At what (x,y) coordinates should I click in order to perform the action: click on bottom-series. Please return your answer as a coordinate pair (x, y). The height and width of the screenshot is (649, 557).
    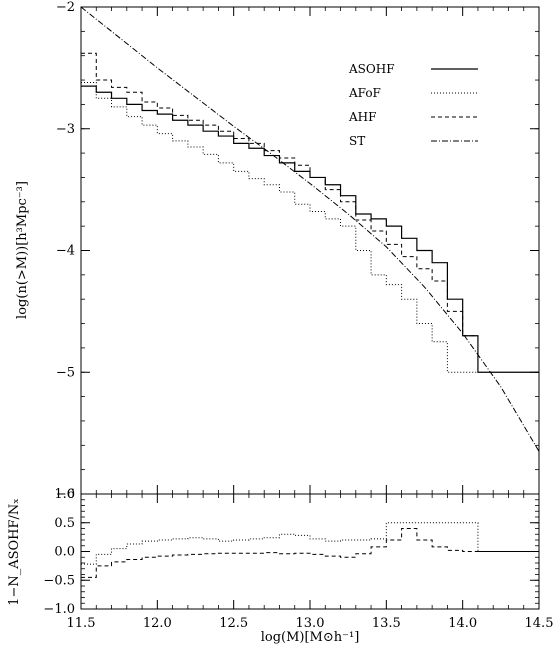
    Looking at the image, I should click on (310, 550).